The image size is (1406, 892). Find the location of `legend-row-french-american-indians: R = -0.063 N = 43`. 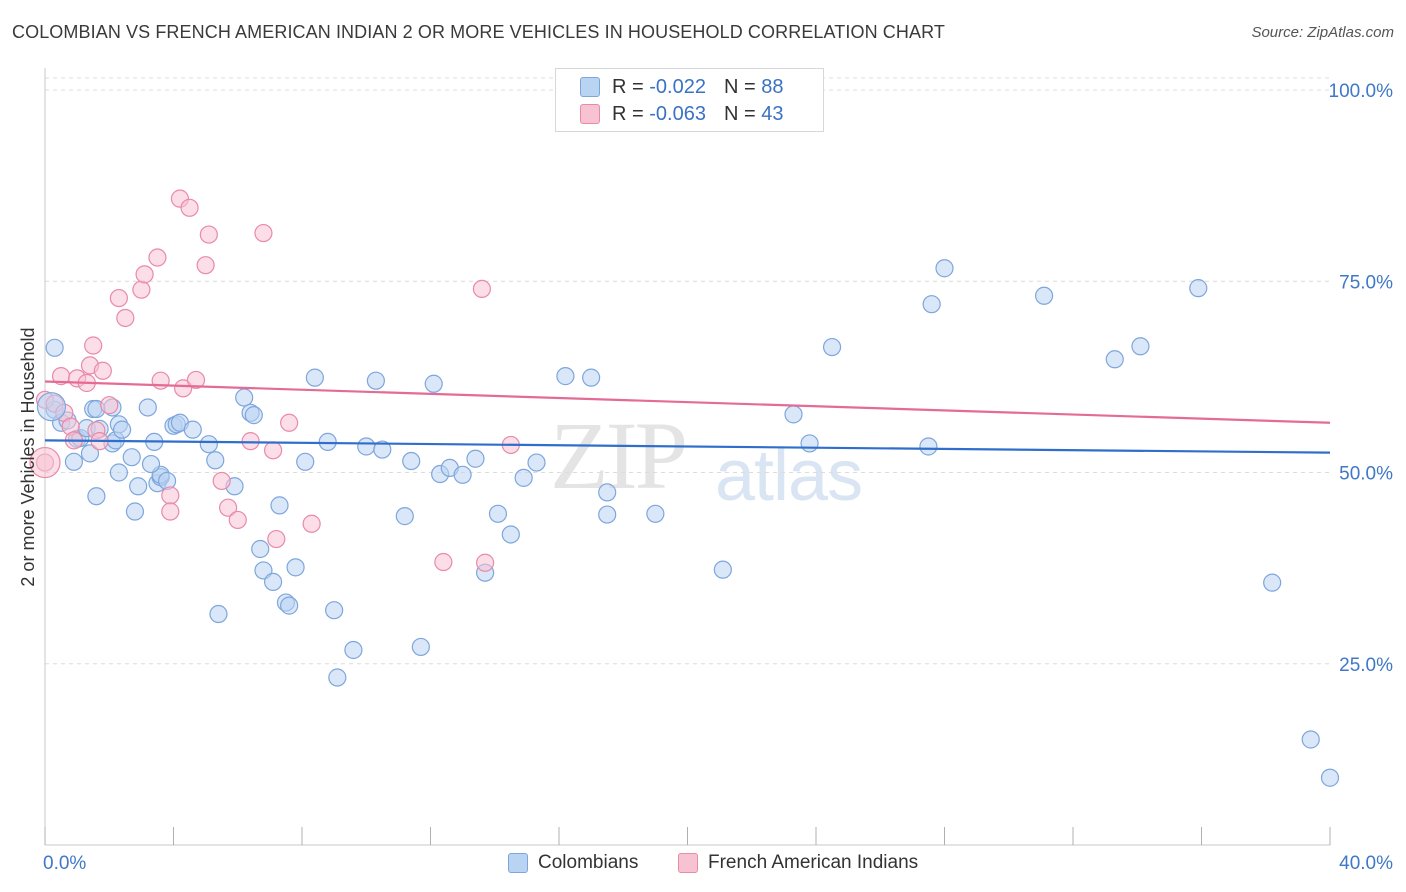

legend-row-french-american-indians: R = -0.063 N = 43 is located at coordinates (681, 114).